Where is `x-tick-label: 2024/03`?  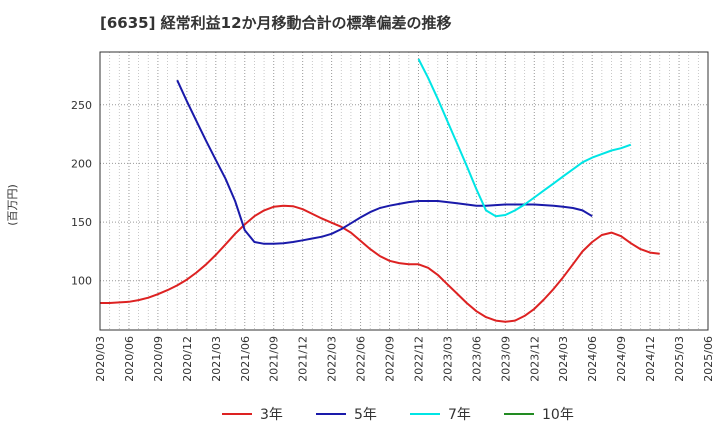
x-tick-label: 2024/03 is located at coordinates (563, 359).